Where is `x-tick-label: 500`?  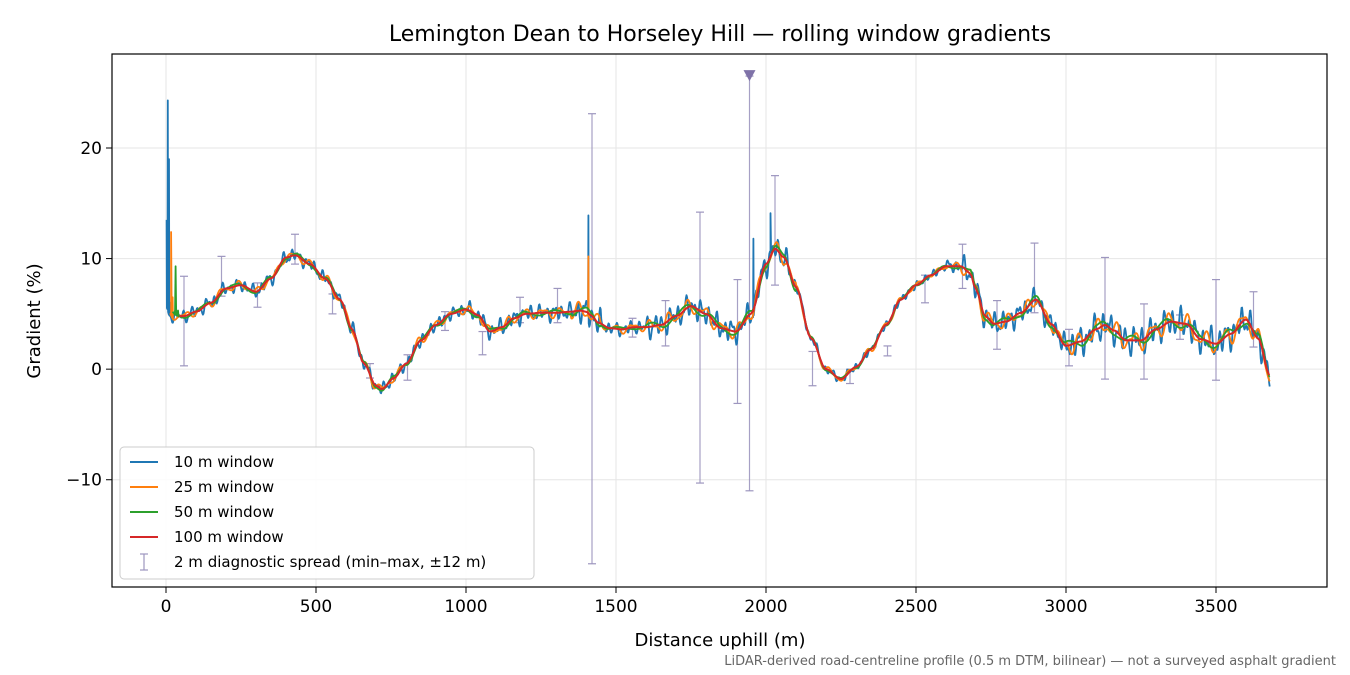
x-tick-label: 500 is located at coordinates (316, 607).